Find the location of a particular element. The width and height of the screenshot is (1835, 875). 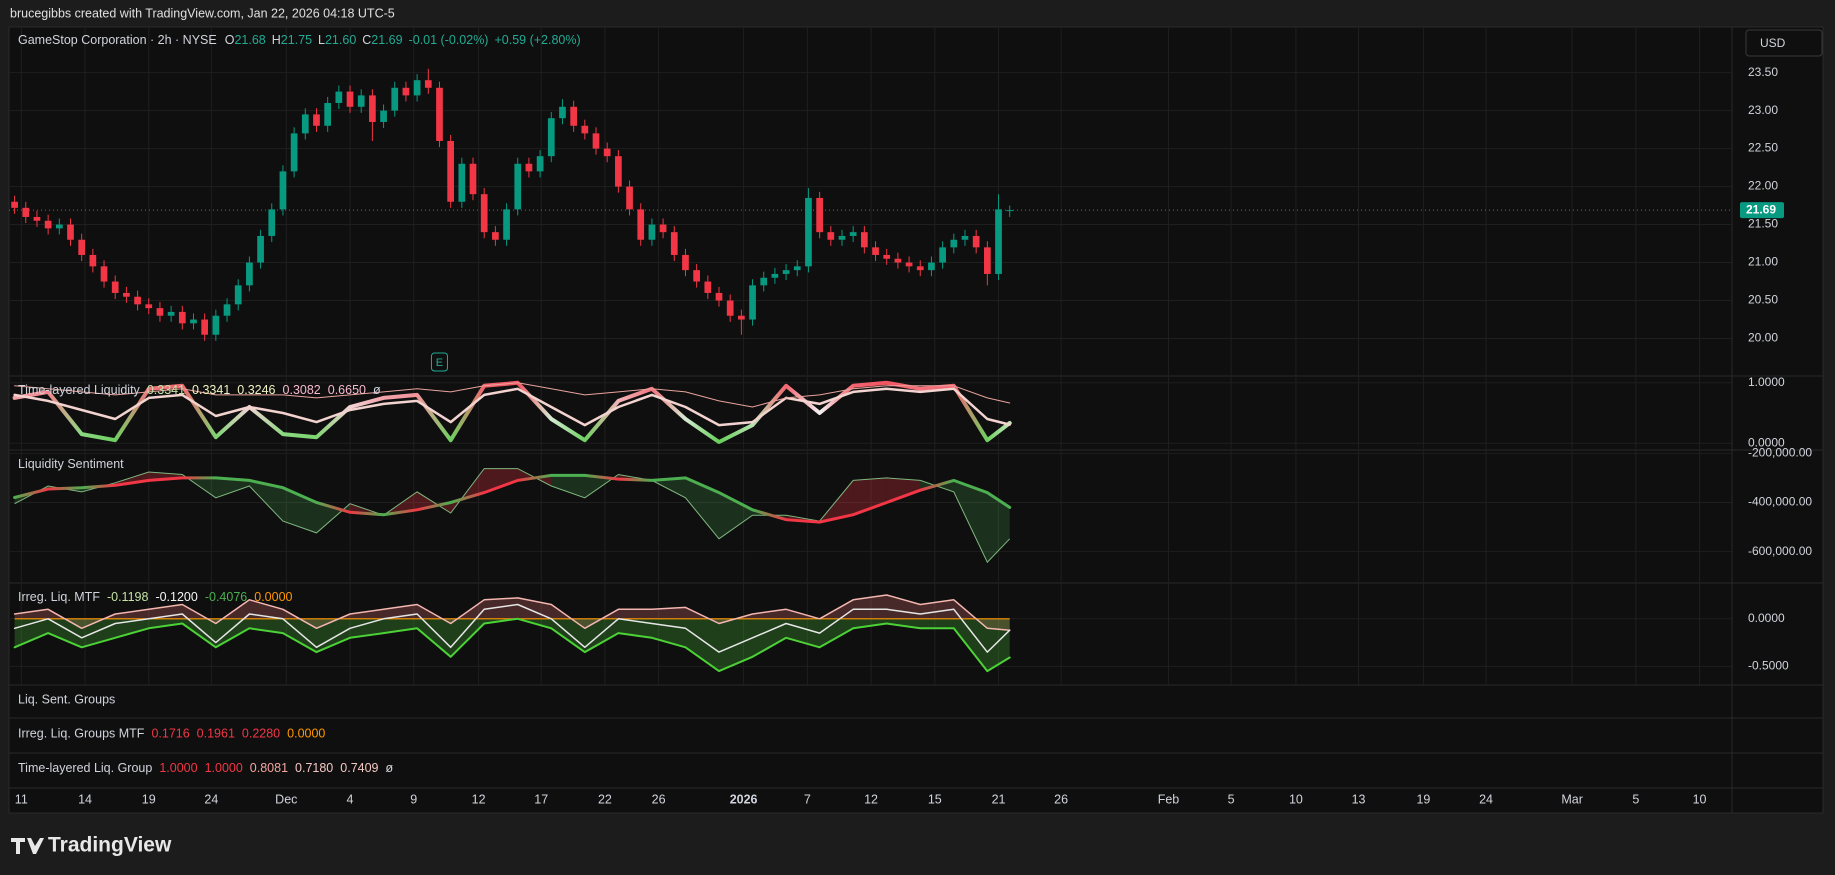

y-tick-label: -0.5000 is located at coordinates (1768, 665).